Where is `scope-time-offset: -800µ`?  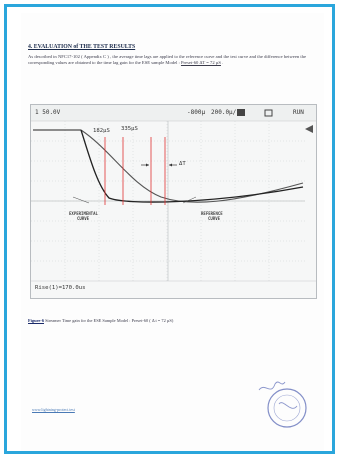 scope-time-offset: -800µ is located at coordinates (196, 112).